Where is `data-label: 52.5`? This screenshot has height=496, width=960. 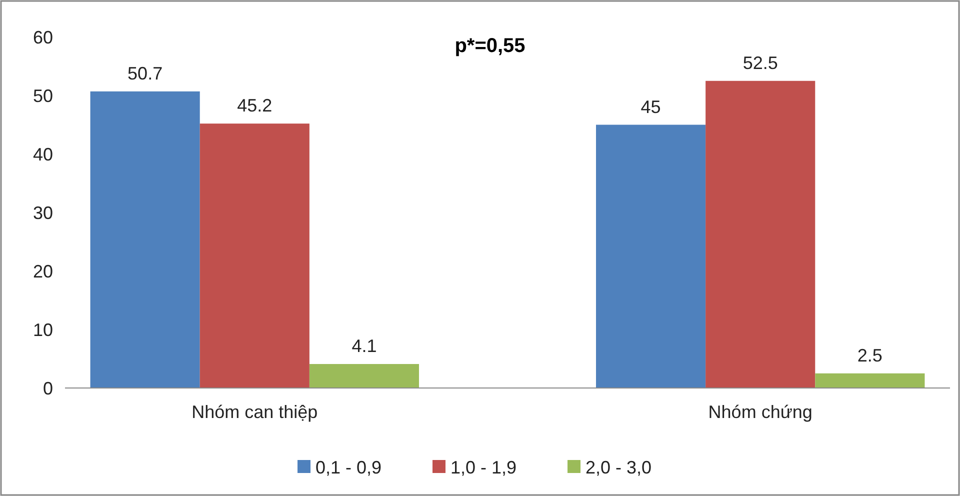 data-label: 52.5 is located at coordinates (760, 62).